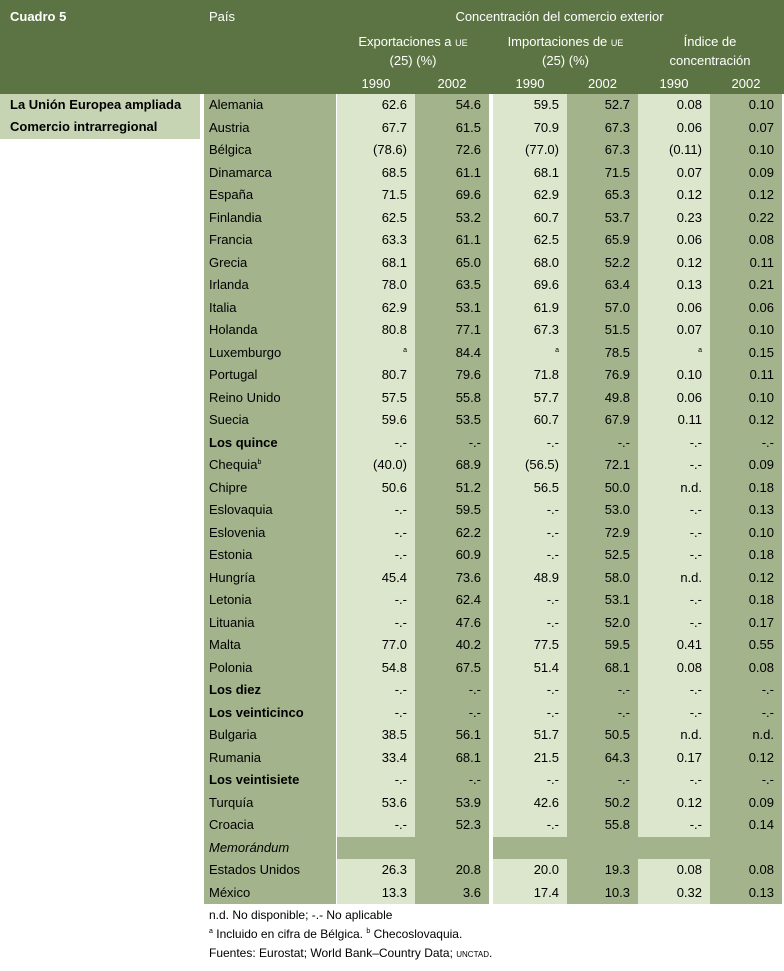 The width and height of the screenshot is (784, 971). Describe the element at coordinates (530, 487) in the screenshot. I see `table-cell: 56.5` at that location.